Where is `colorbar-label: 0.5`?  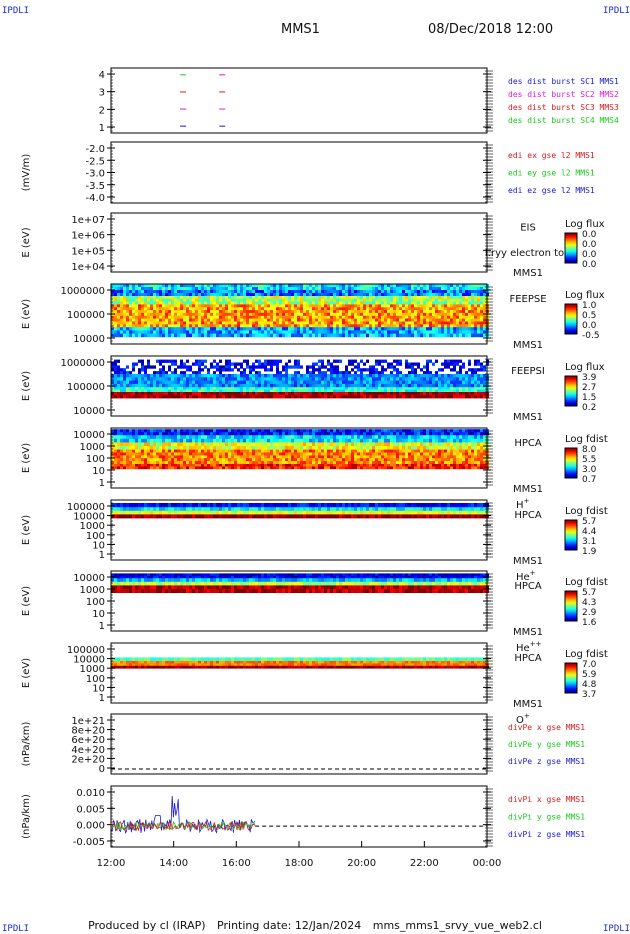 colorbar-label: 0.5 is located at coordinates (589, 316).